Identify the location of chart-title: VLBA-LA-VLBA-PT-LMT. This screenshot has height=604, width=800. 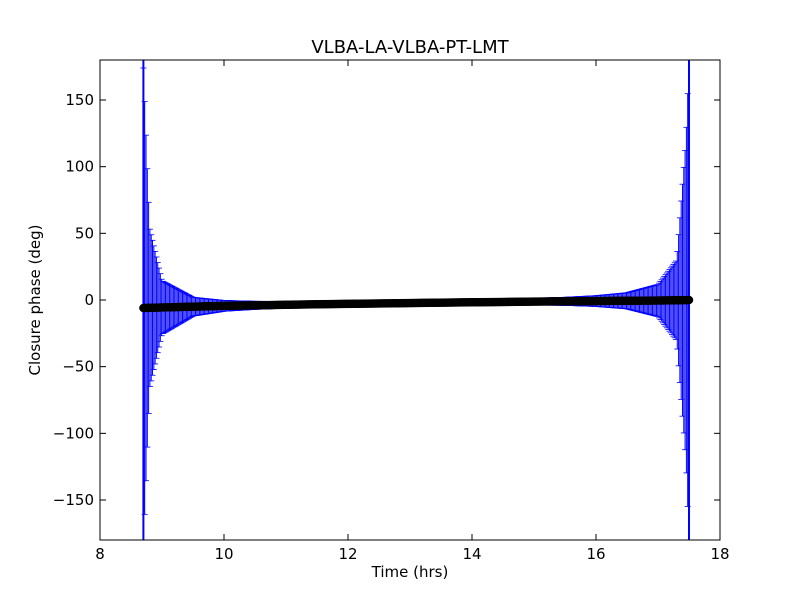
(410, 47).